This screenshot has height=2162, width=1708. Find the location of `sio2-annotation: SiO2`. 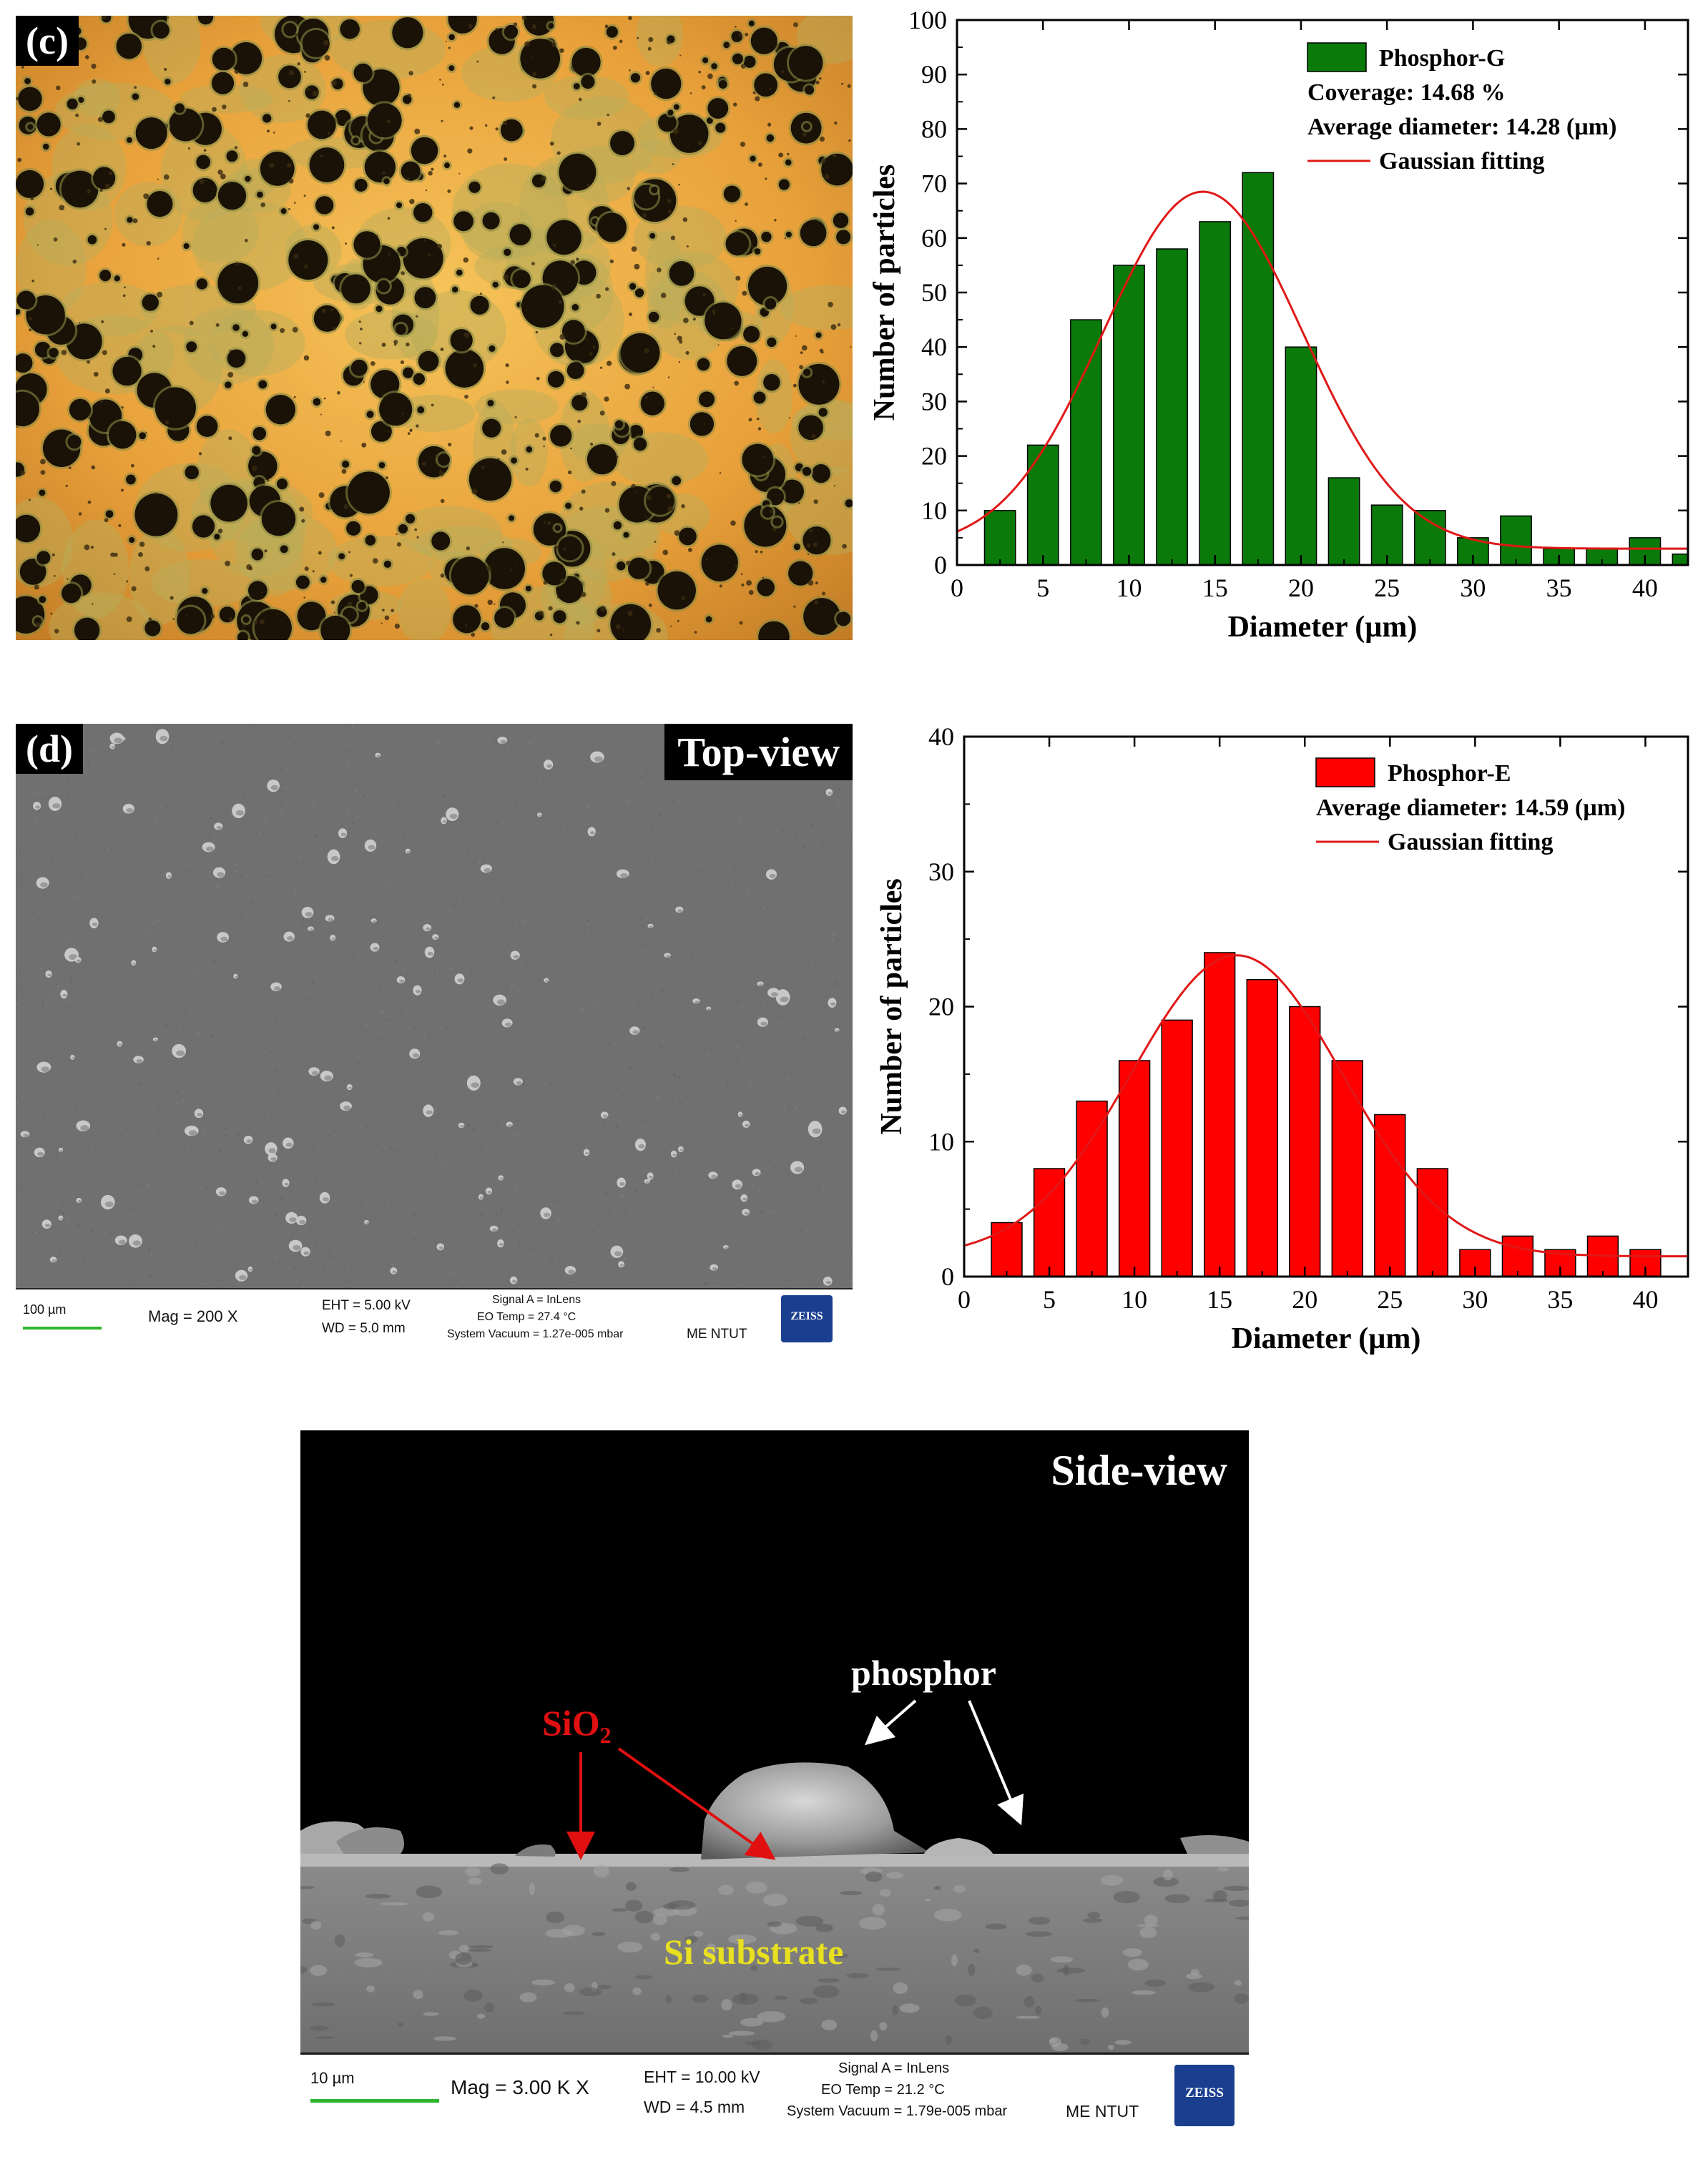

sio2-annotation: SiO2 is located at coordinates (577, 1725).